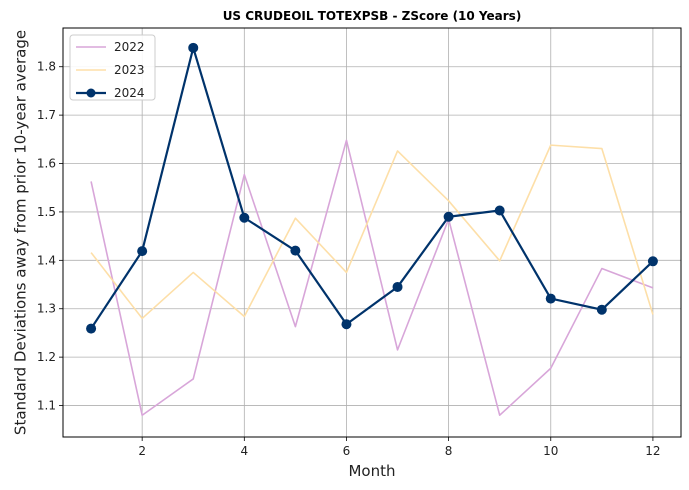 The height and width of the screenshot is (490, 689). Describe the element at coordinates (347, 451) in the screenshot. I see `x-tick-label: 6` at that location.